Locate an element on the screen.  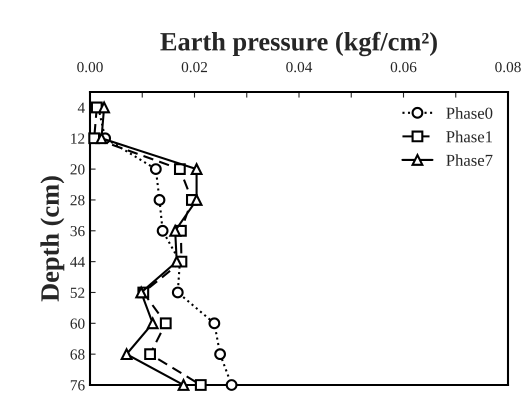
legend-label: Phase0 is located at coordinates (469, 113).